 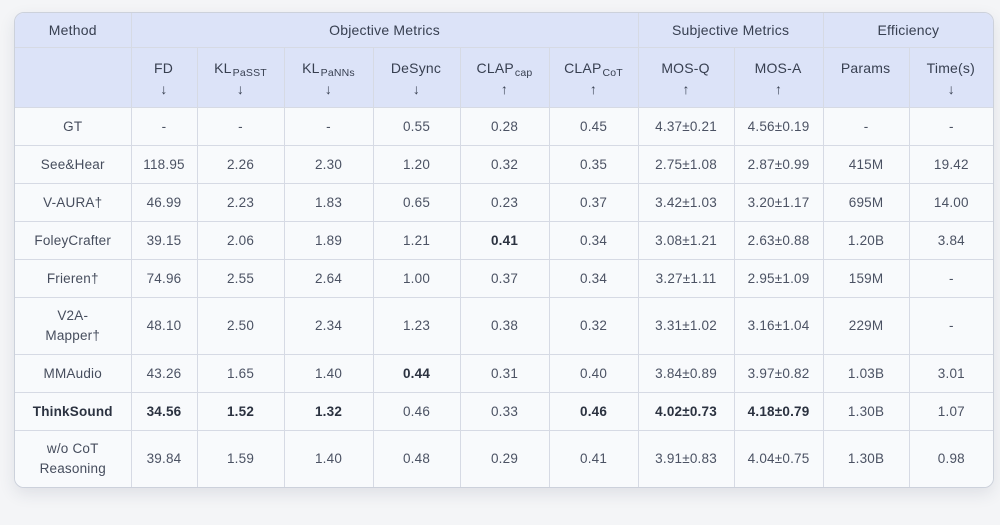 I want to click on column-header-cell: CLAPcap ↑, so click(x=504, y=77).